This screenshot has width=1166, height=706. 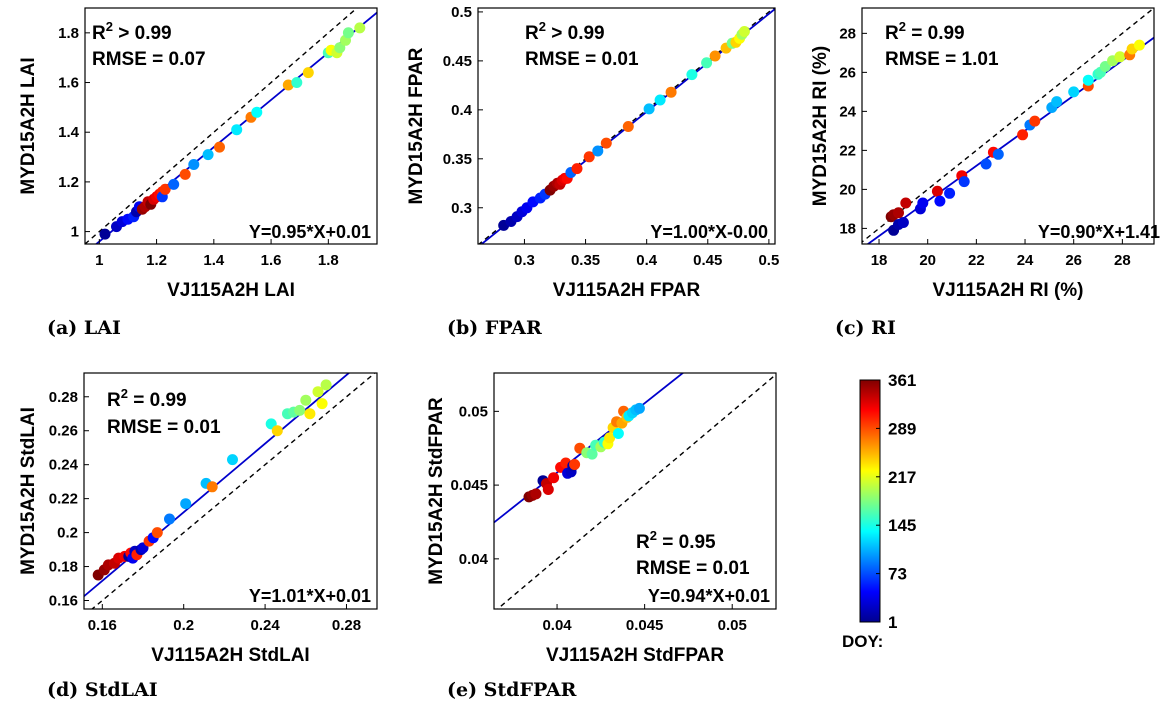 What do you see at coordinates (635, 655) in the screenshot?
I see `x-axis-label: VJ115A2H StdFPAR` at bounding box center [635, 655].